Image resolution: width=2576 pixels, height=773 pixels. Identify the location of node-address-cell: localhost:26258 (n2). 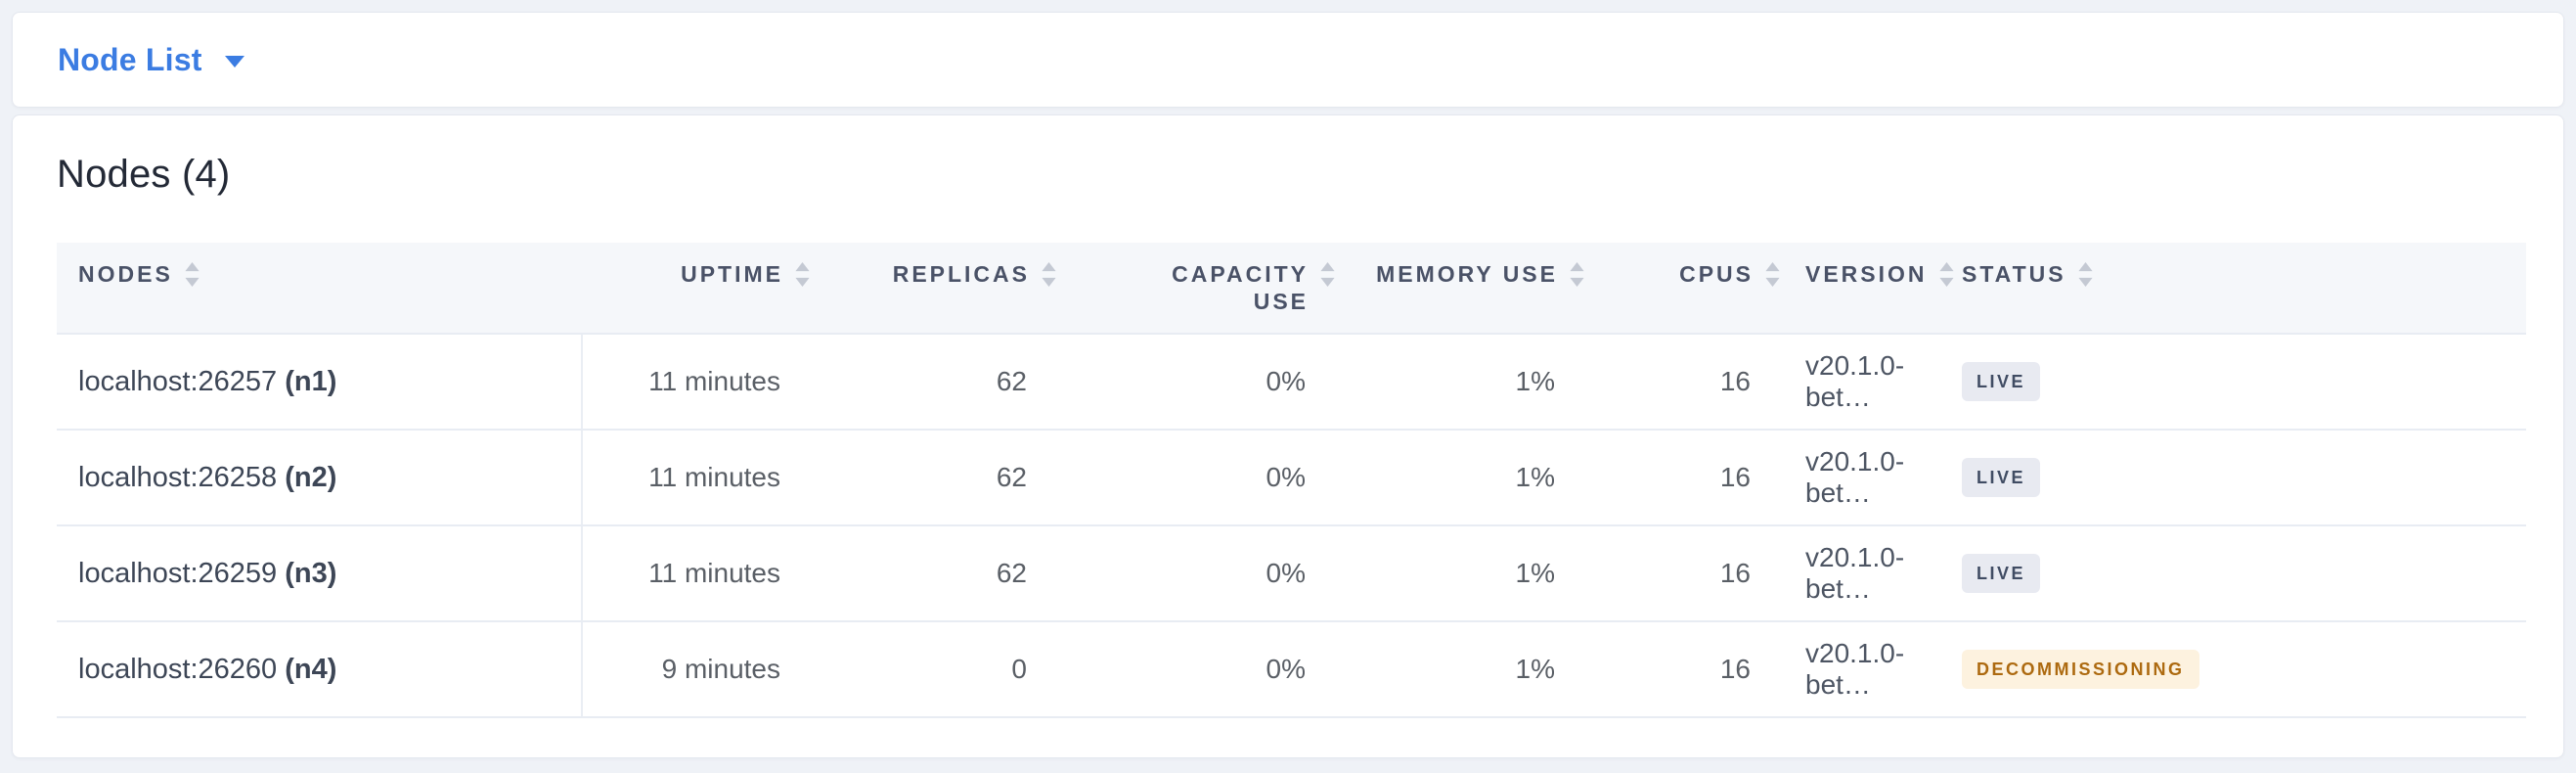
(320, 478).